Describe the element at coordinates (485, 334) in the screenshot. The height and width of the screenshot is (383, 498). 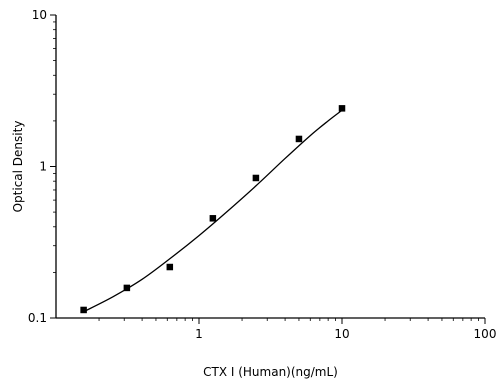
I see `x-tick-label: 100` at that location.